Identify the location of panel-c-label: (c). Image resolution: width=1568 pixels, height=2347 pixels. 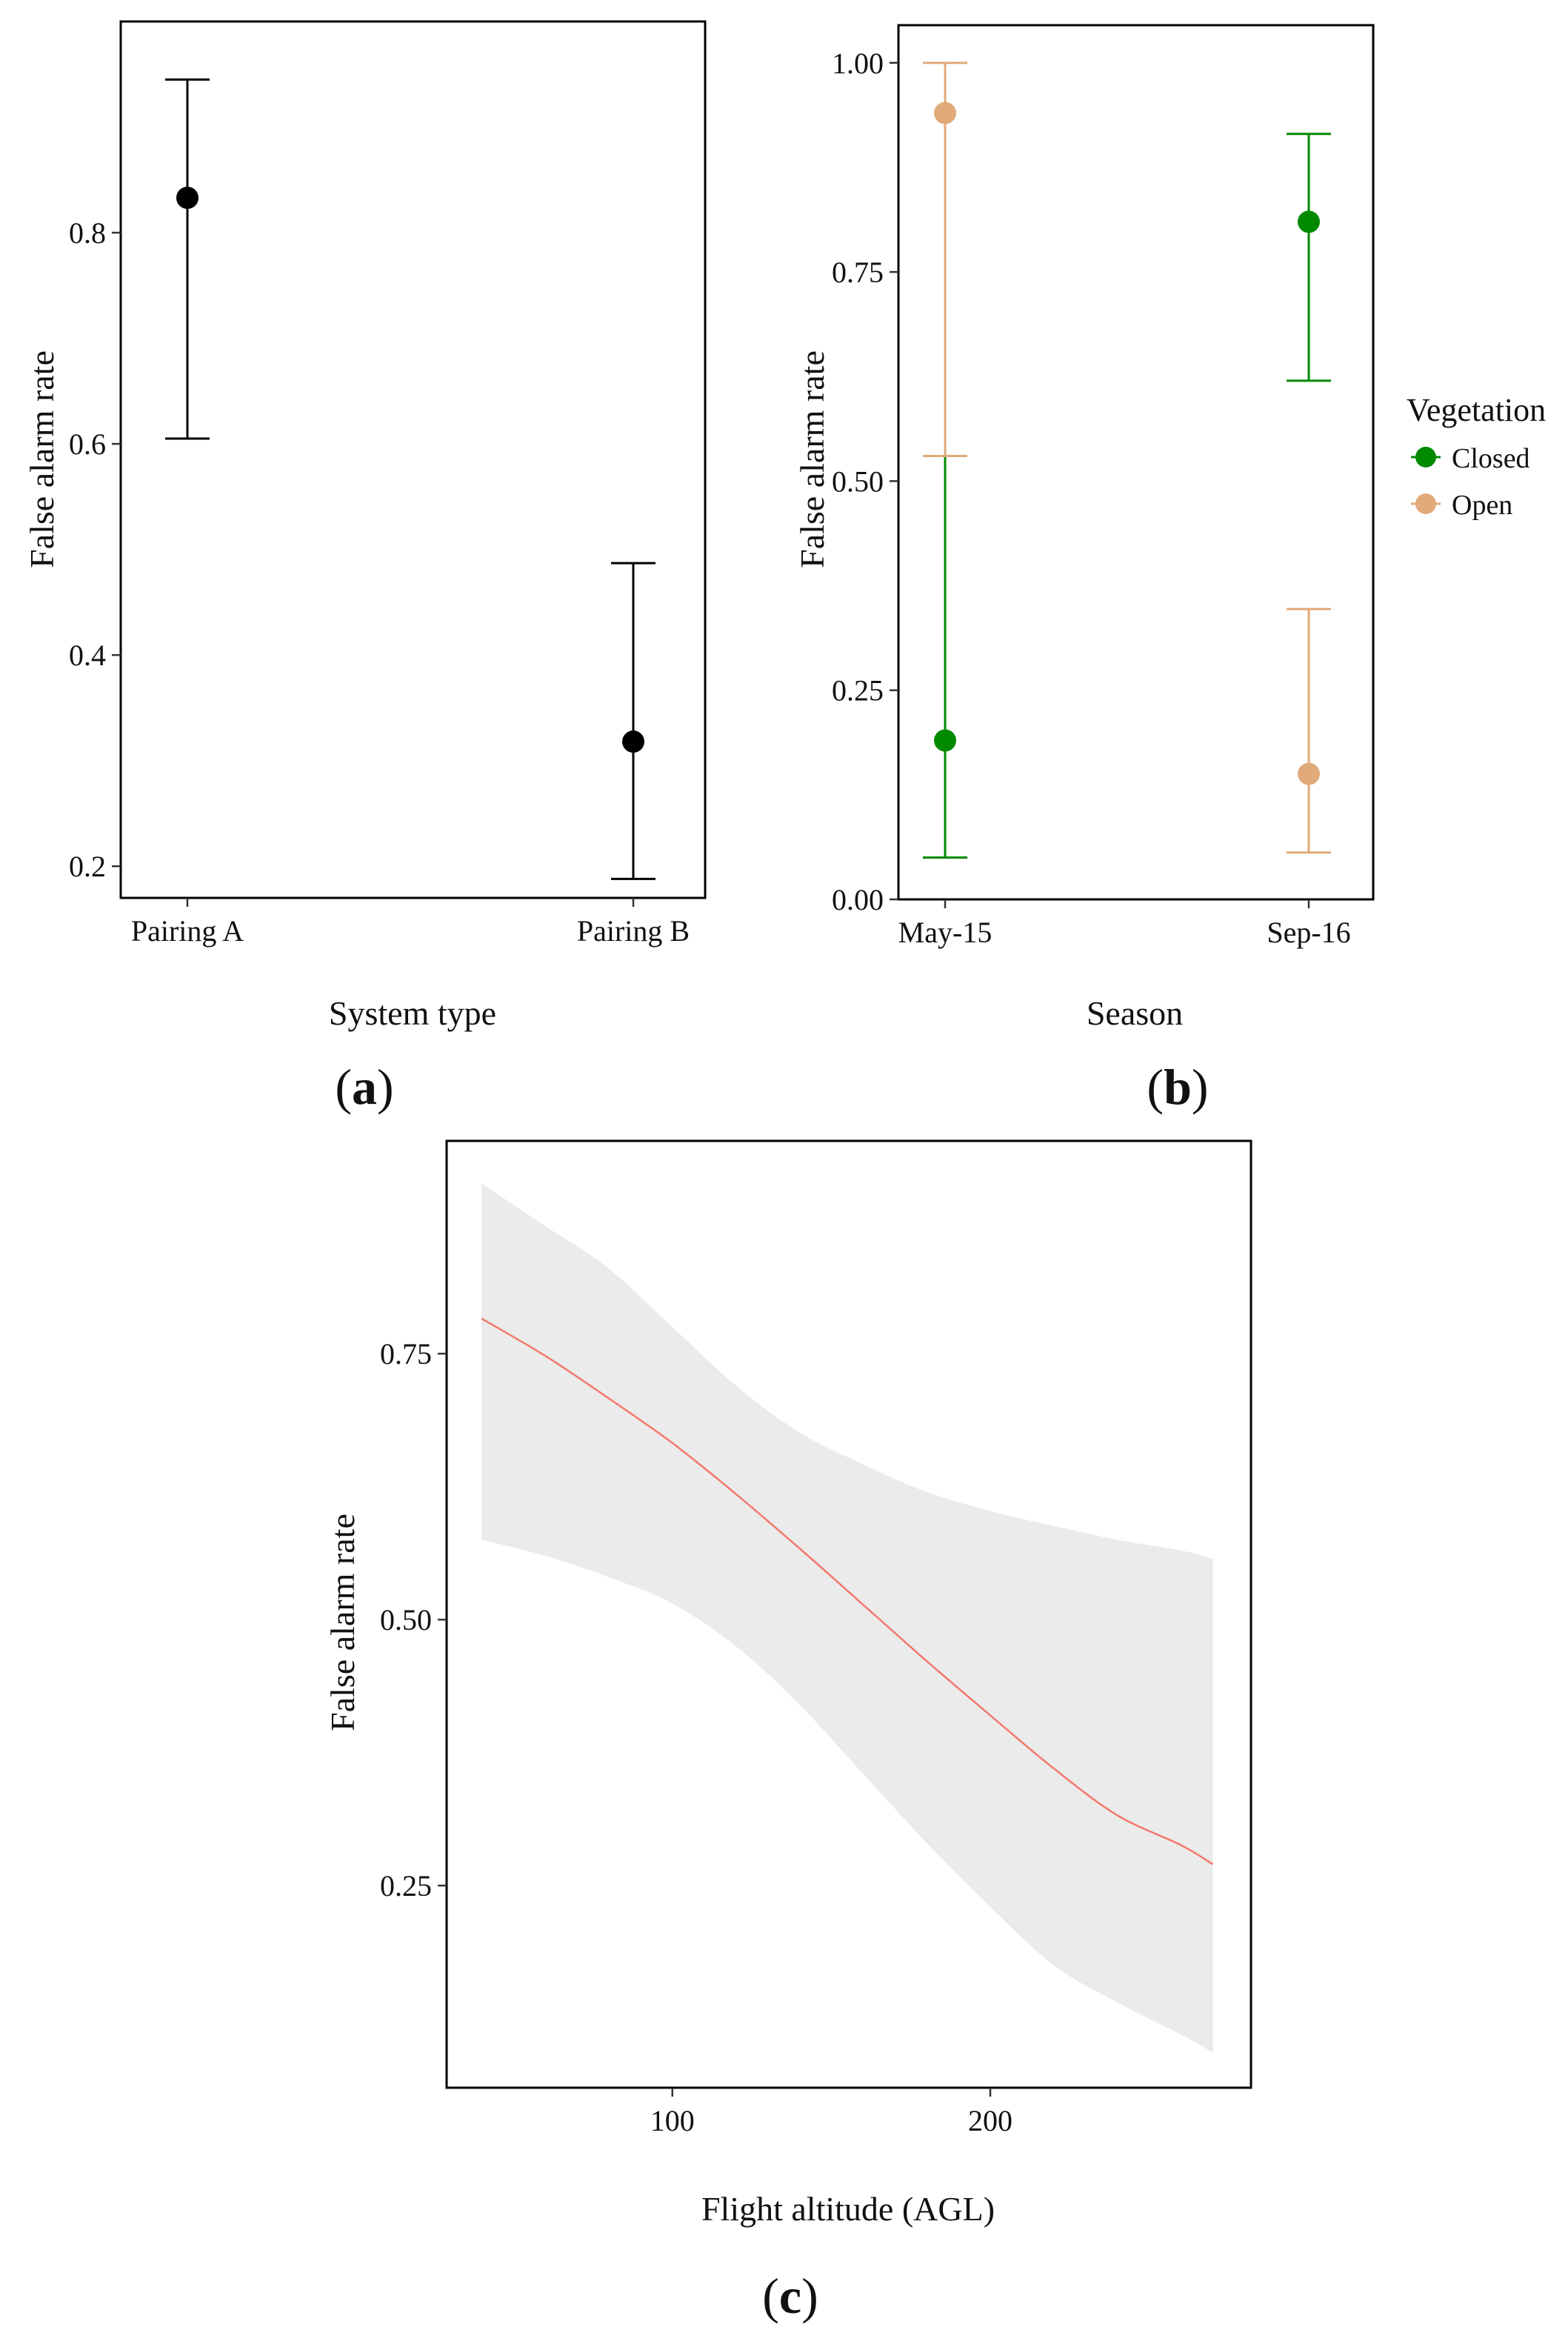
(790, 2296).